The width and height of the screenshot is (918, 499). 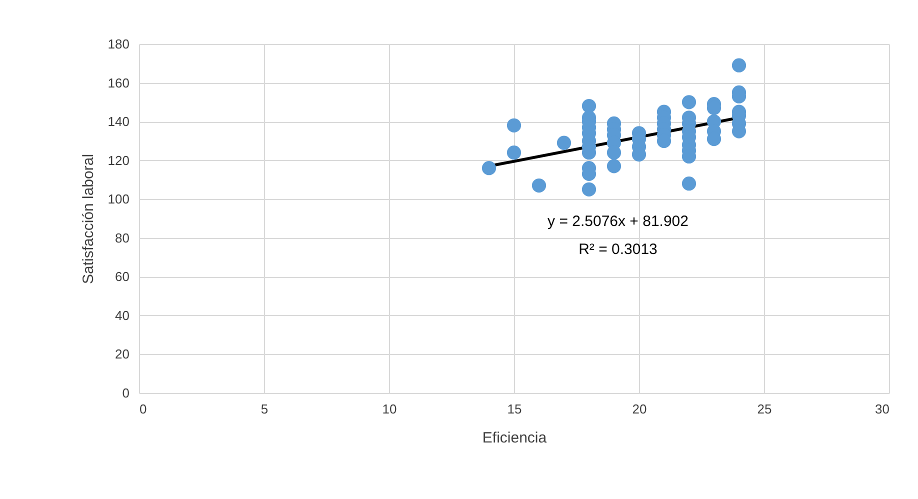 What do you see at coordinates (264, 409) in the screenshot?
I see `x-tick-label: 5` at bounding box center [264, 409].